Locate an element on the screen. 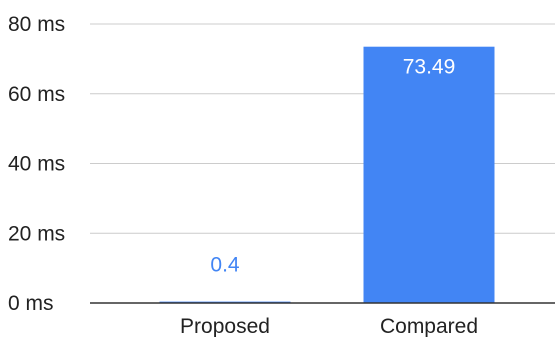 This screenshot has width=555, height=337. data-label: 73.49 is located at coordinates (429, 67).